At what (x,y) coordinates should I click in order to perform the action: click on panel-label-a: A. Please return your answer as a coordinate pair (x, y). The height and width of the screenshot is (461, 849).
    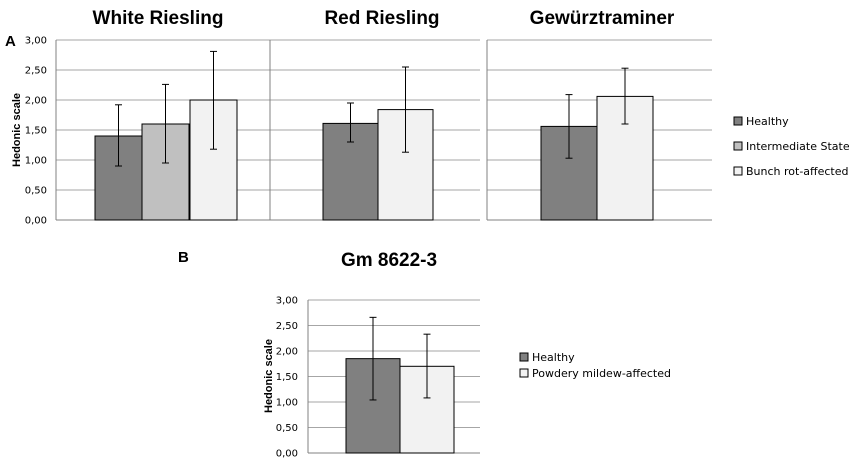
    Looking at the image, I should click on (10, 41).